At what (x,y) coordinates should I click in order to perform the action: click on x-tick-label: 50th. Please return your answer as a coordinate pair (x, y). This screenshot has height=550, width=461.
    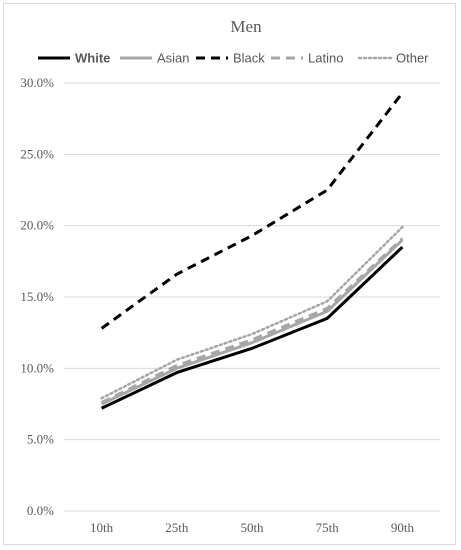
    Looking at the image, I should click on (252, 527).